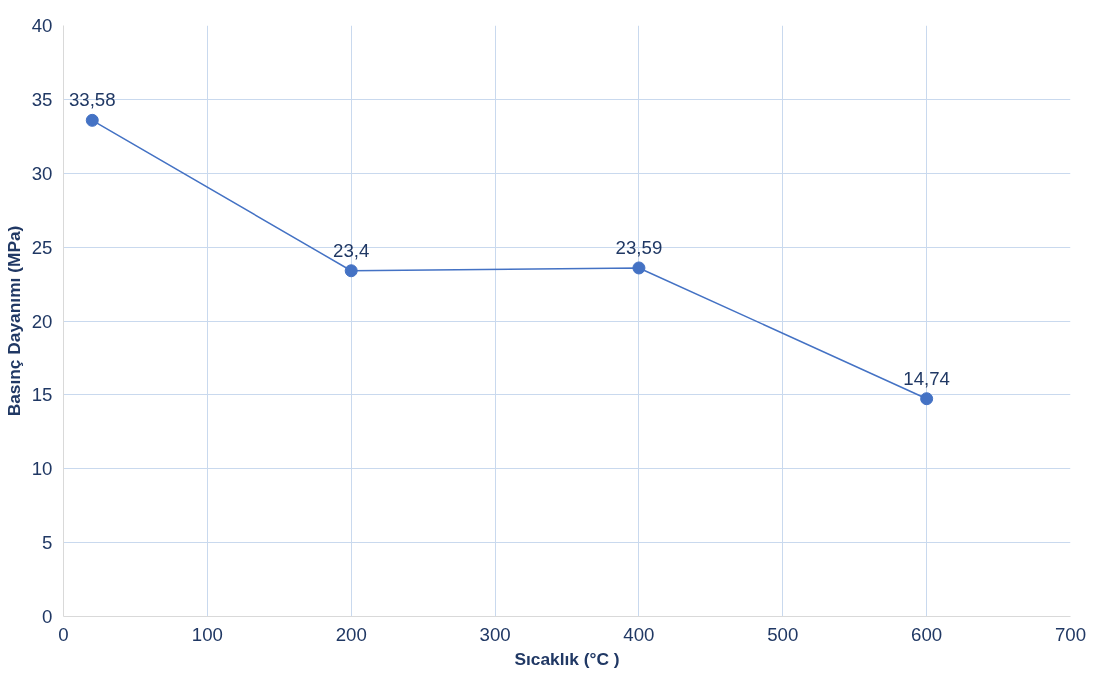 This screenshot has width=1120, height=681. Describe the element at coordinates (495, 634) in the screenshot. I see `x-tick-label: 300` at that location.